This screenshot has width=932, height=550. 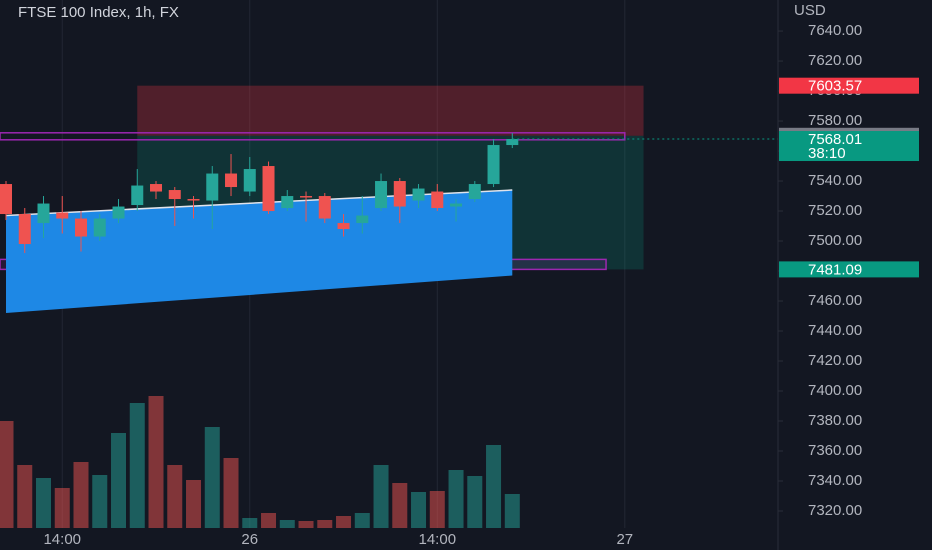 I want to click on chart-title: FTSE 100 Index, 1h, FX, so click(x=98, y=12).